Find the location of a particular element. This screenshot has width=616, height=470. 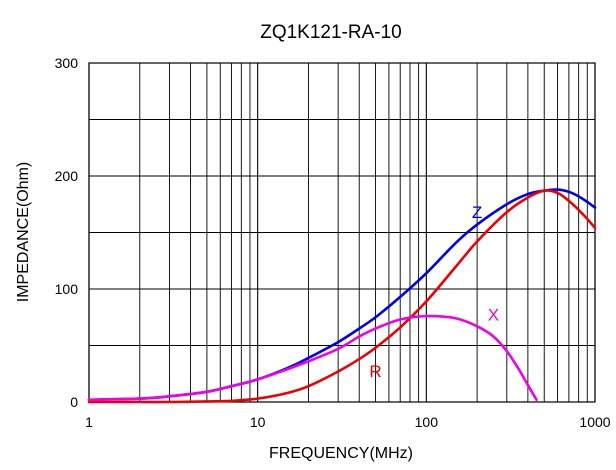

series-line-x is located at coordinates (312, 358).